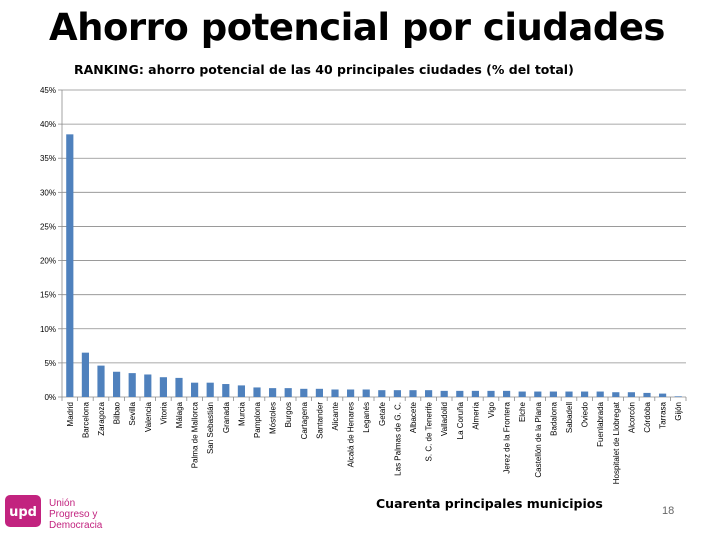 The width and height of the screenshot is (714, 534). I want to click on y-tick-label: 45%, so click(48, 90).